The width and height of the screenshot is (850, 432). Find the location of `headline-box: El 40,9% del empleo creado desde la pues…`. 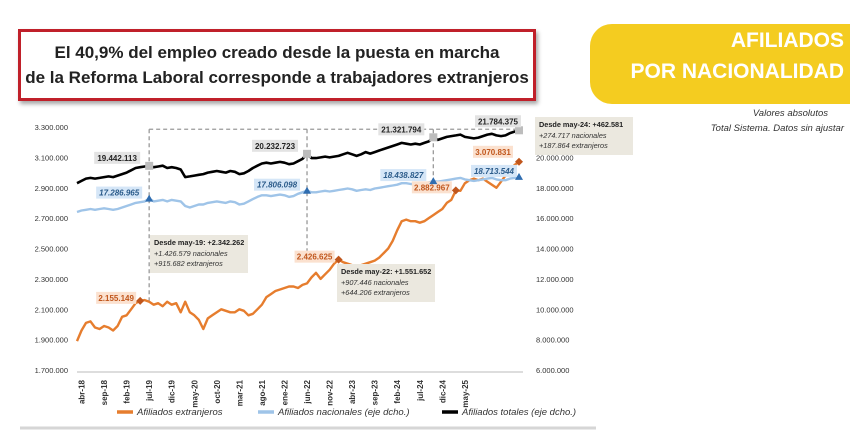

headline-box: El 40,9% del empleo creado desde la pues… is located at coordinates (277, 65).